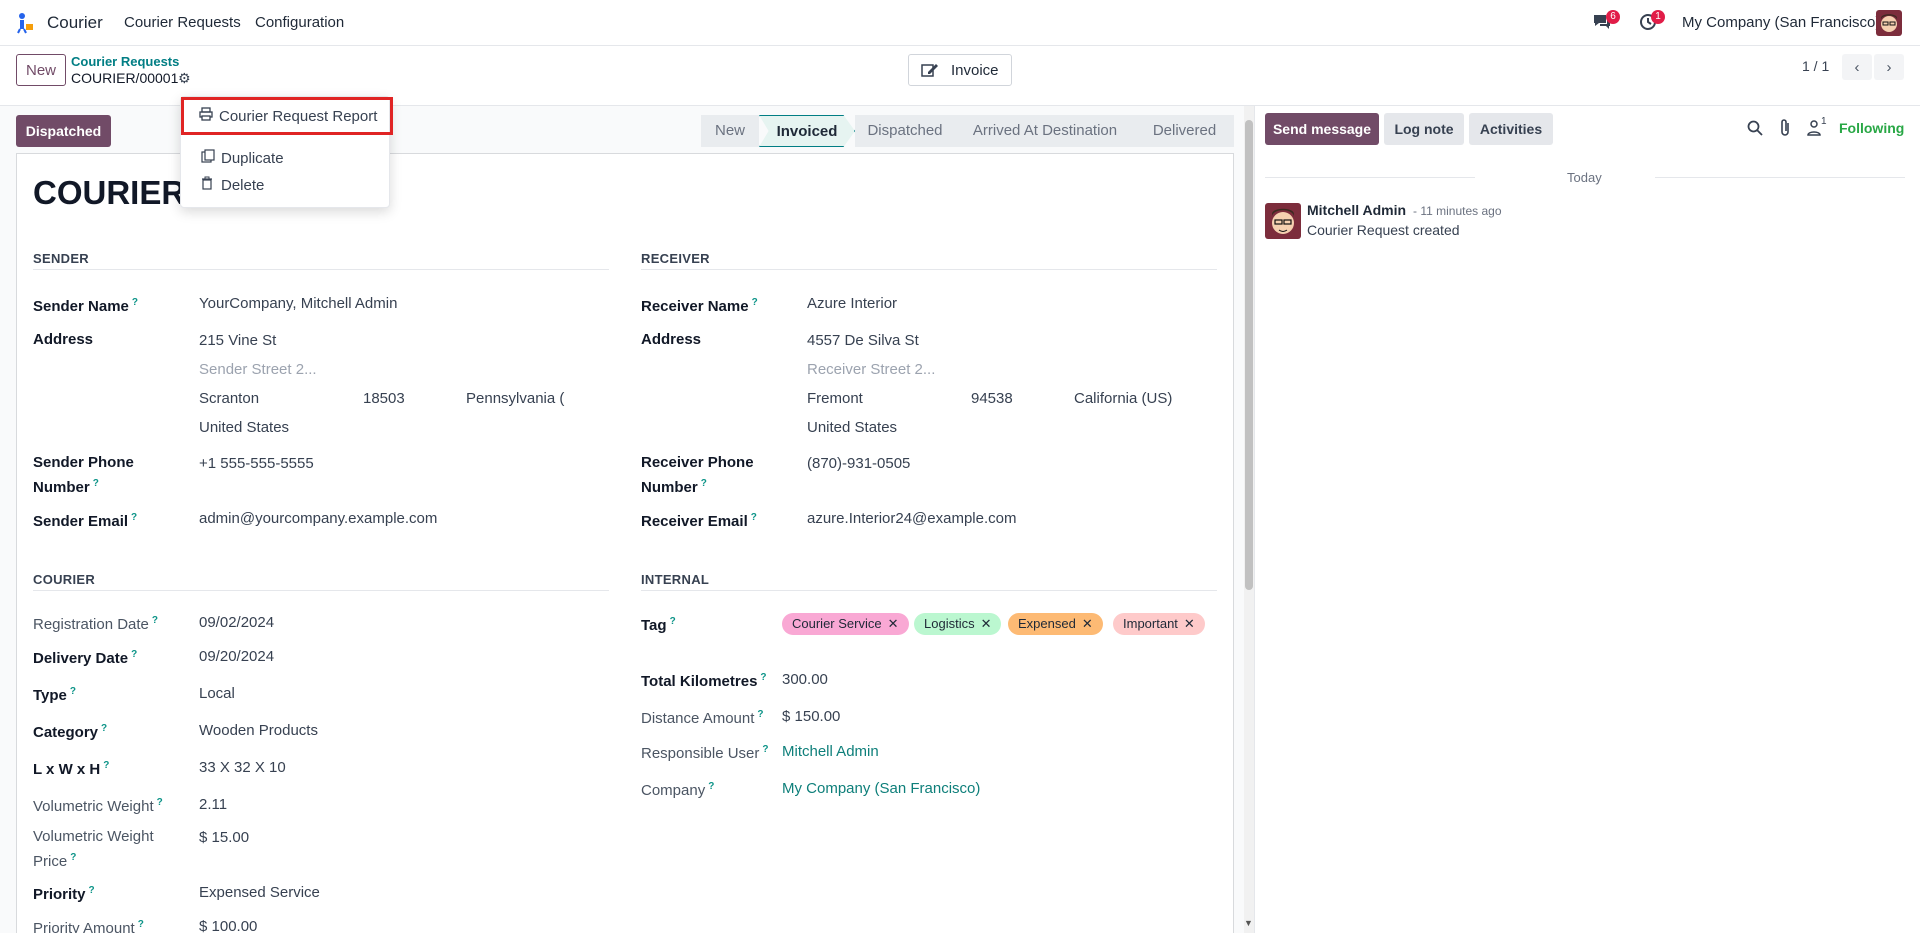 The width and height of the screenshot is (1920, 933). Describe the element at coordinates (298, 303) in the screenshot. I see `sender-name-field: YourCompany, Mitchell Admin` at that location.